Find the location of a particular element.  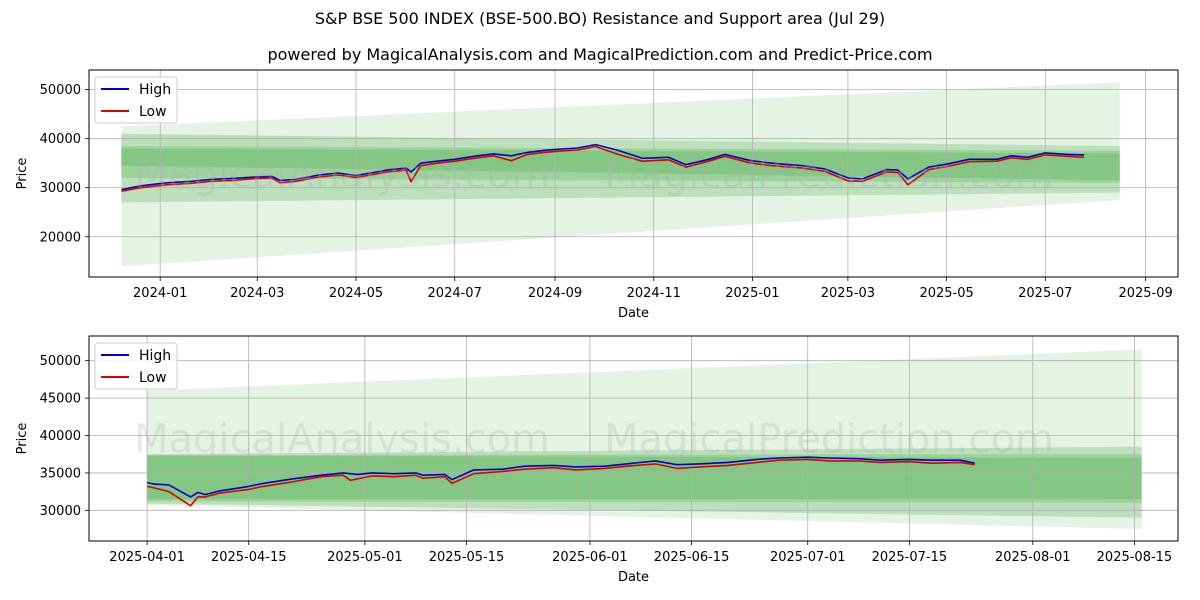

y-tick-label: 20000 is located at coordinates (60, 237).